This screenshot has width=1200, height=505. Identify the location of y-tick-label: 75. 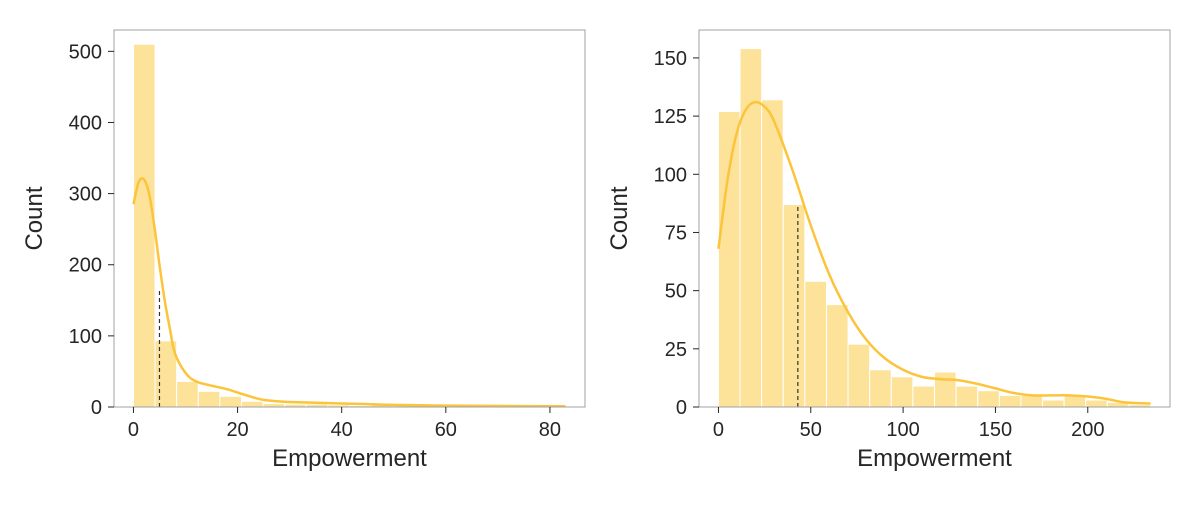
(676, 233).